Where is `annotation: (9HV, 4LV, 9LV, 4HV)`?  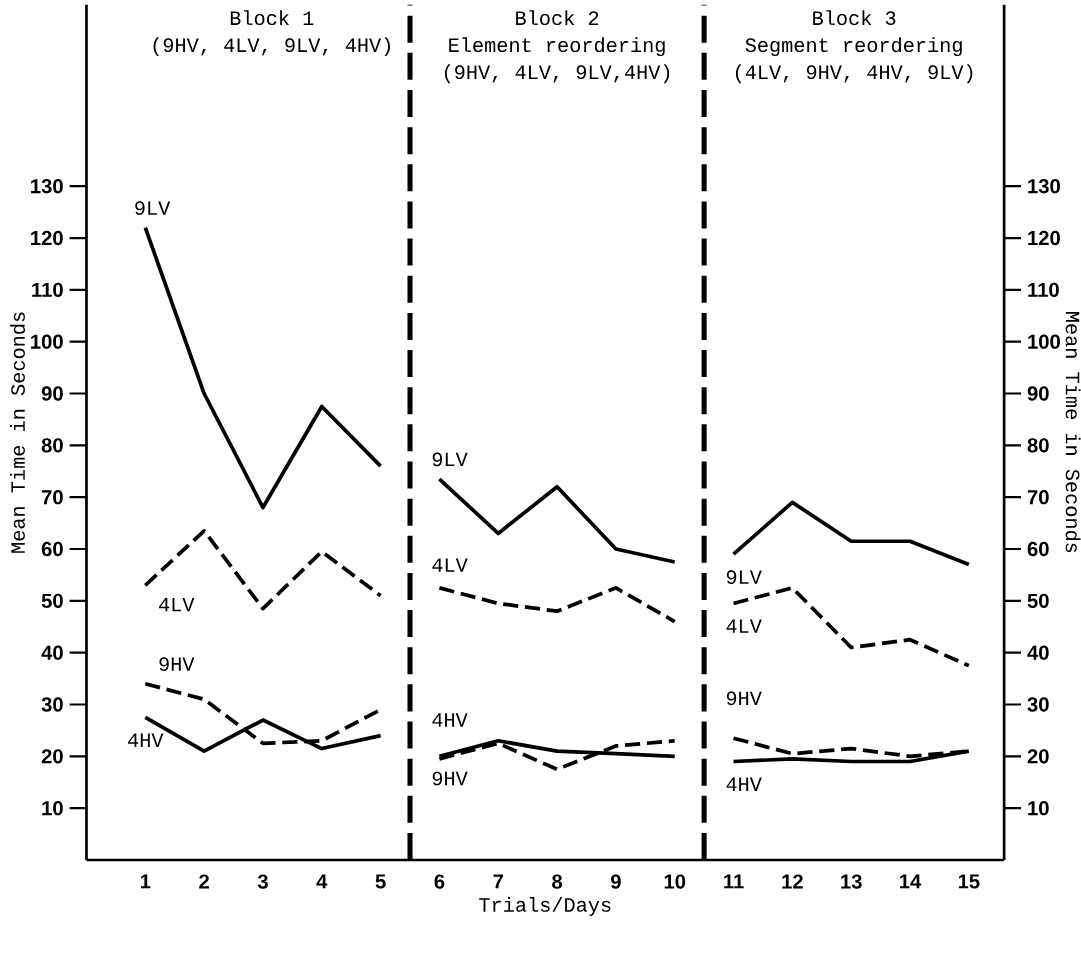
annotation: (9HV, 4LV, 9LV, 4HV) is located at coordinates (271, 47).